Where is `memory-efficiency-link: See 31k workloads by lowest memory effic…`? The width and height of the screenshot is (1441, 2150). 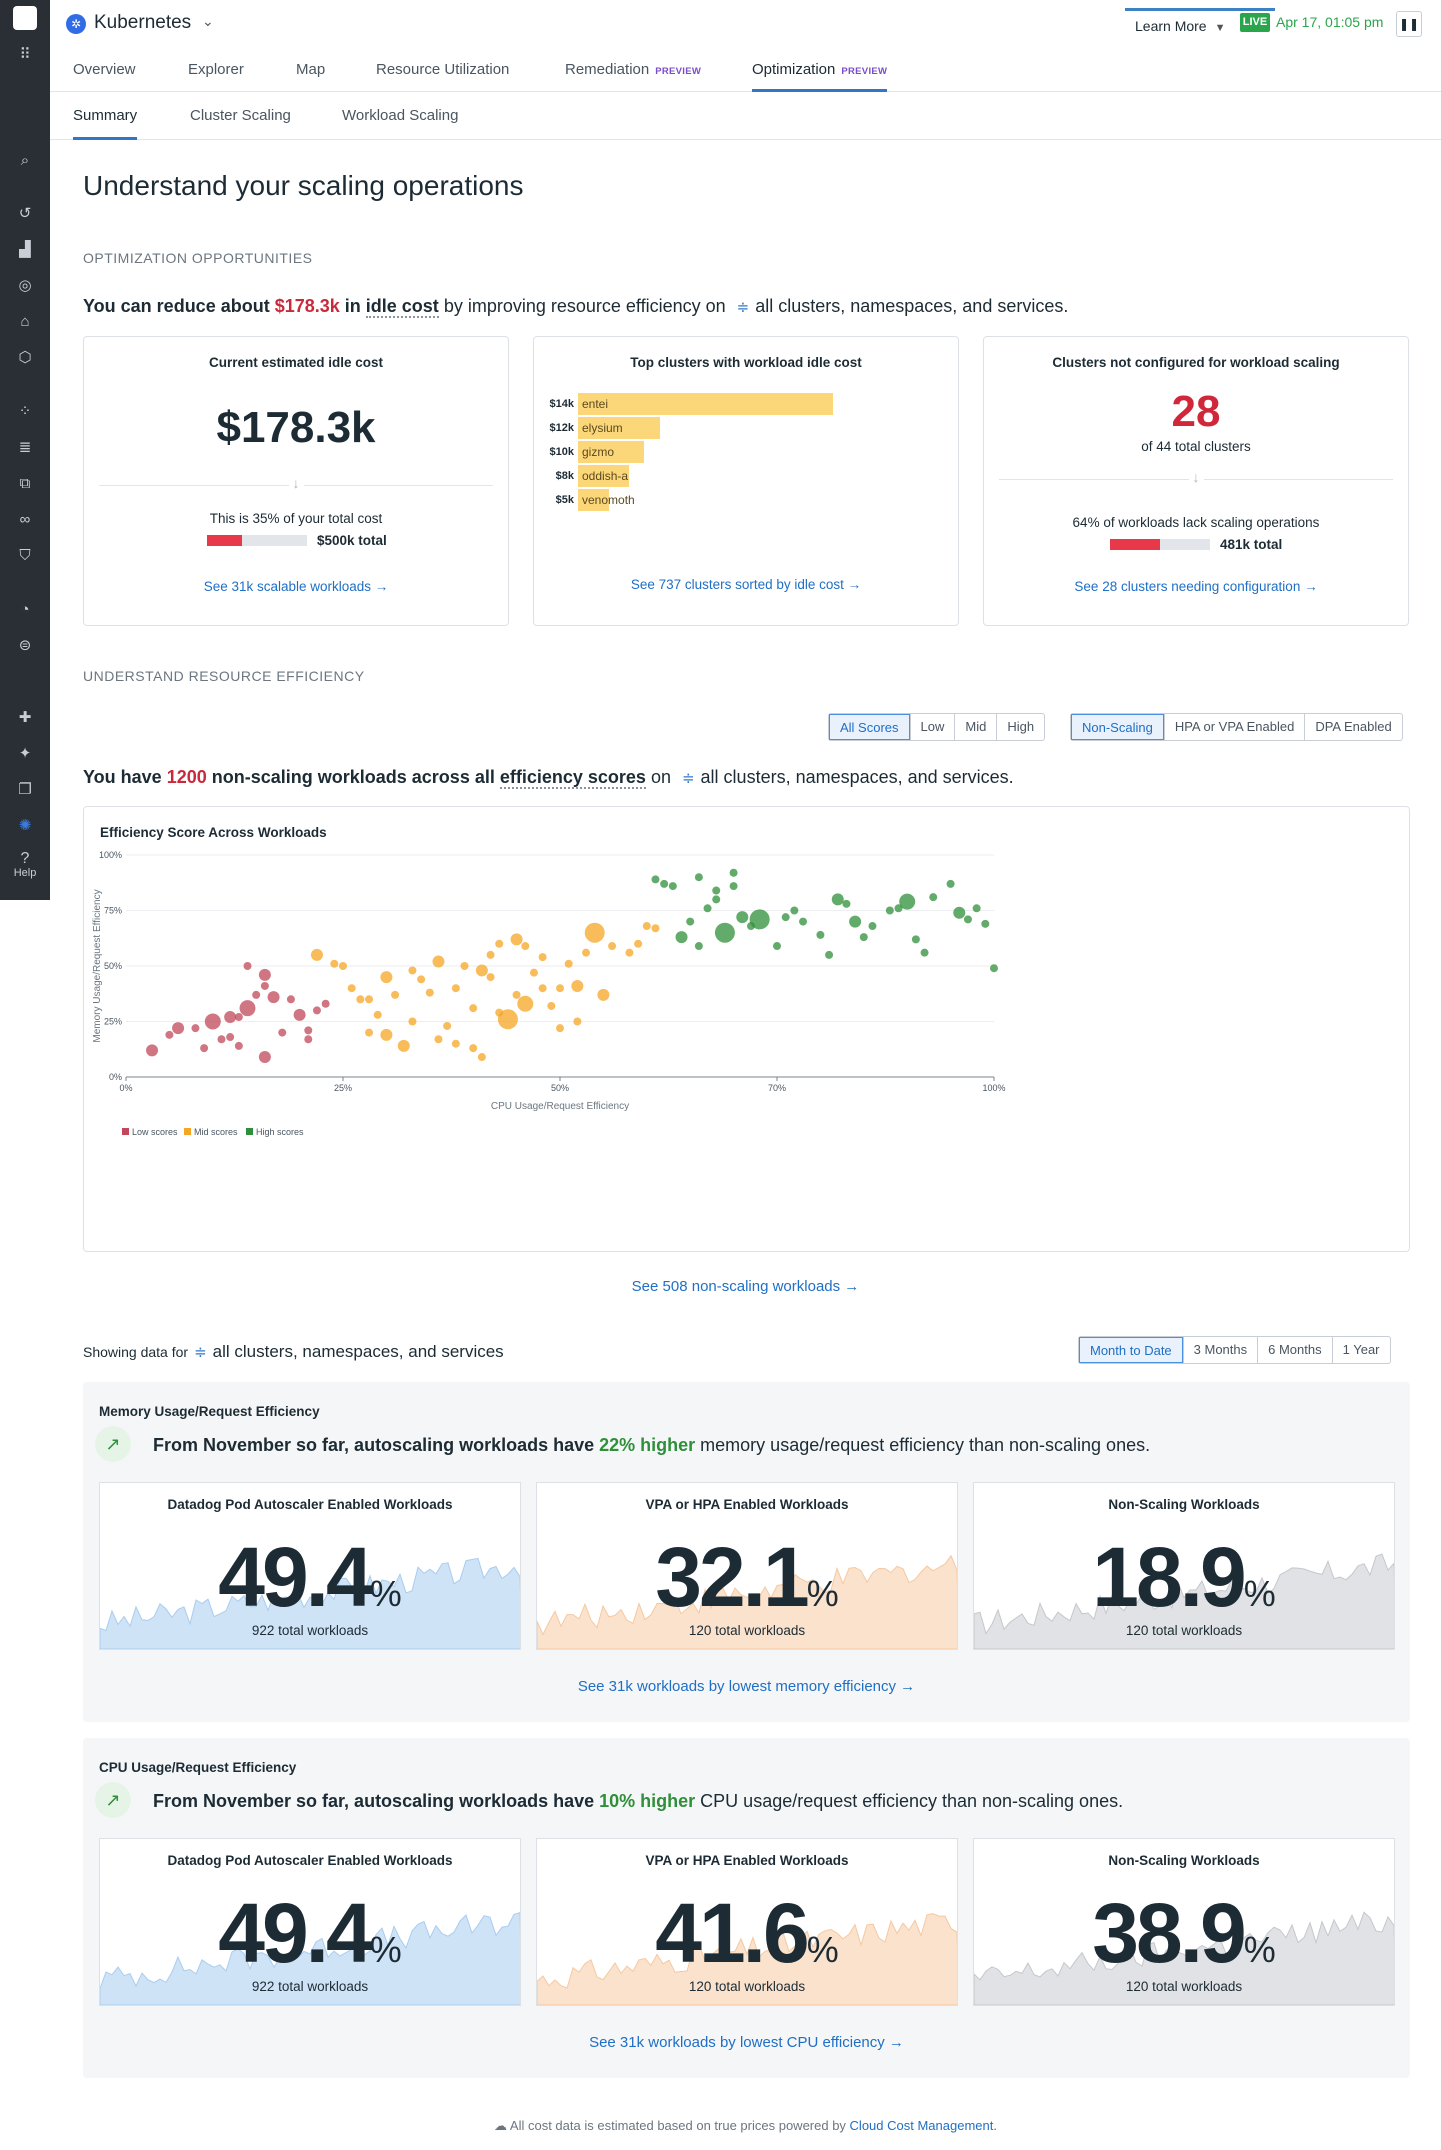 memory-efficiency-link: See 31k workloads by lowest memory effic… is located at coordinates (746, 1686).